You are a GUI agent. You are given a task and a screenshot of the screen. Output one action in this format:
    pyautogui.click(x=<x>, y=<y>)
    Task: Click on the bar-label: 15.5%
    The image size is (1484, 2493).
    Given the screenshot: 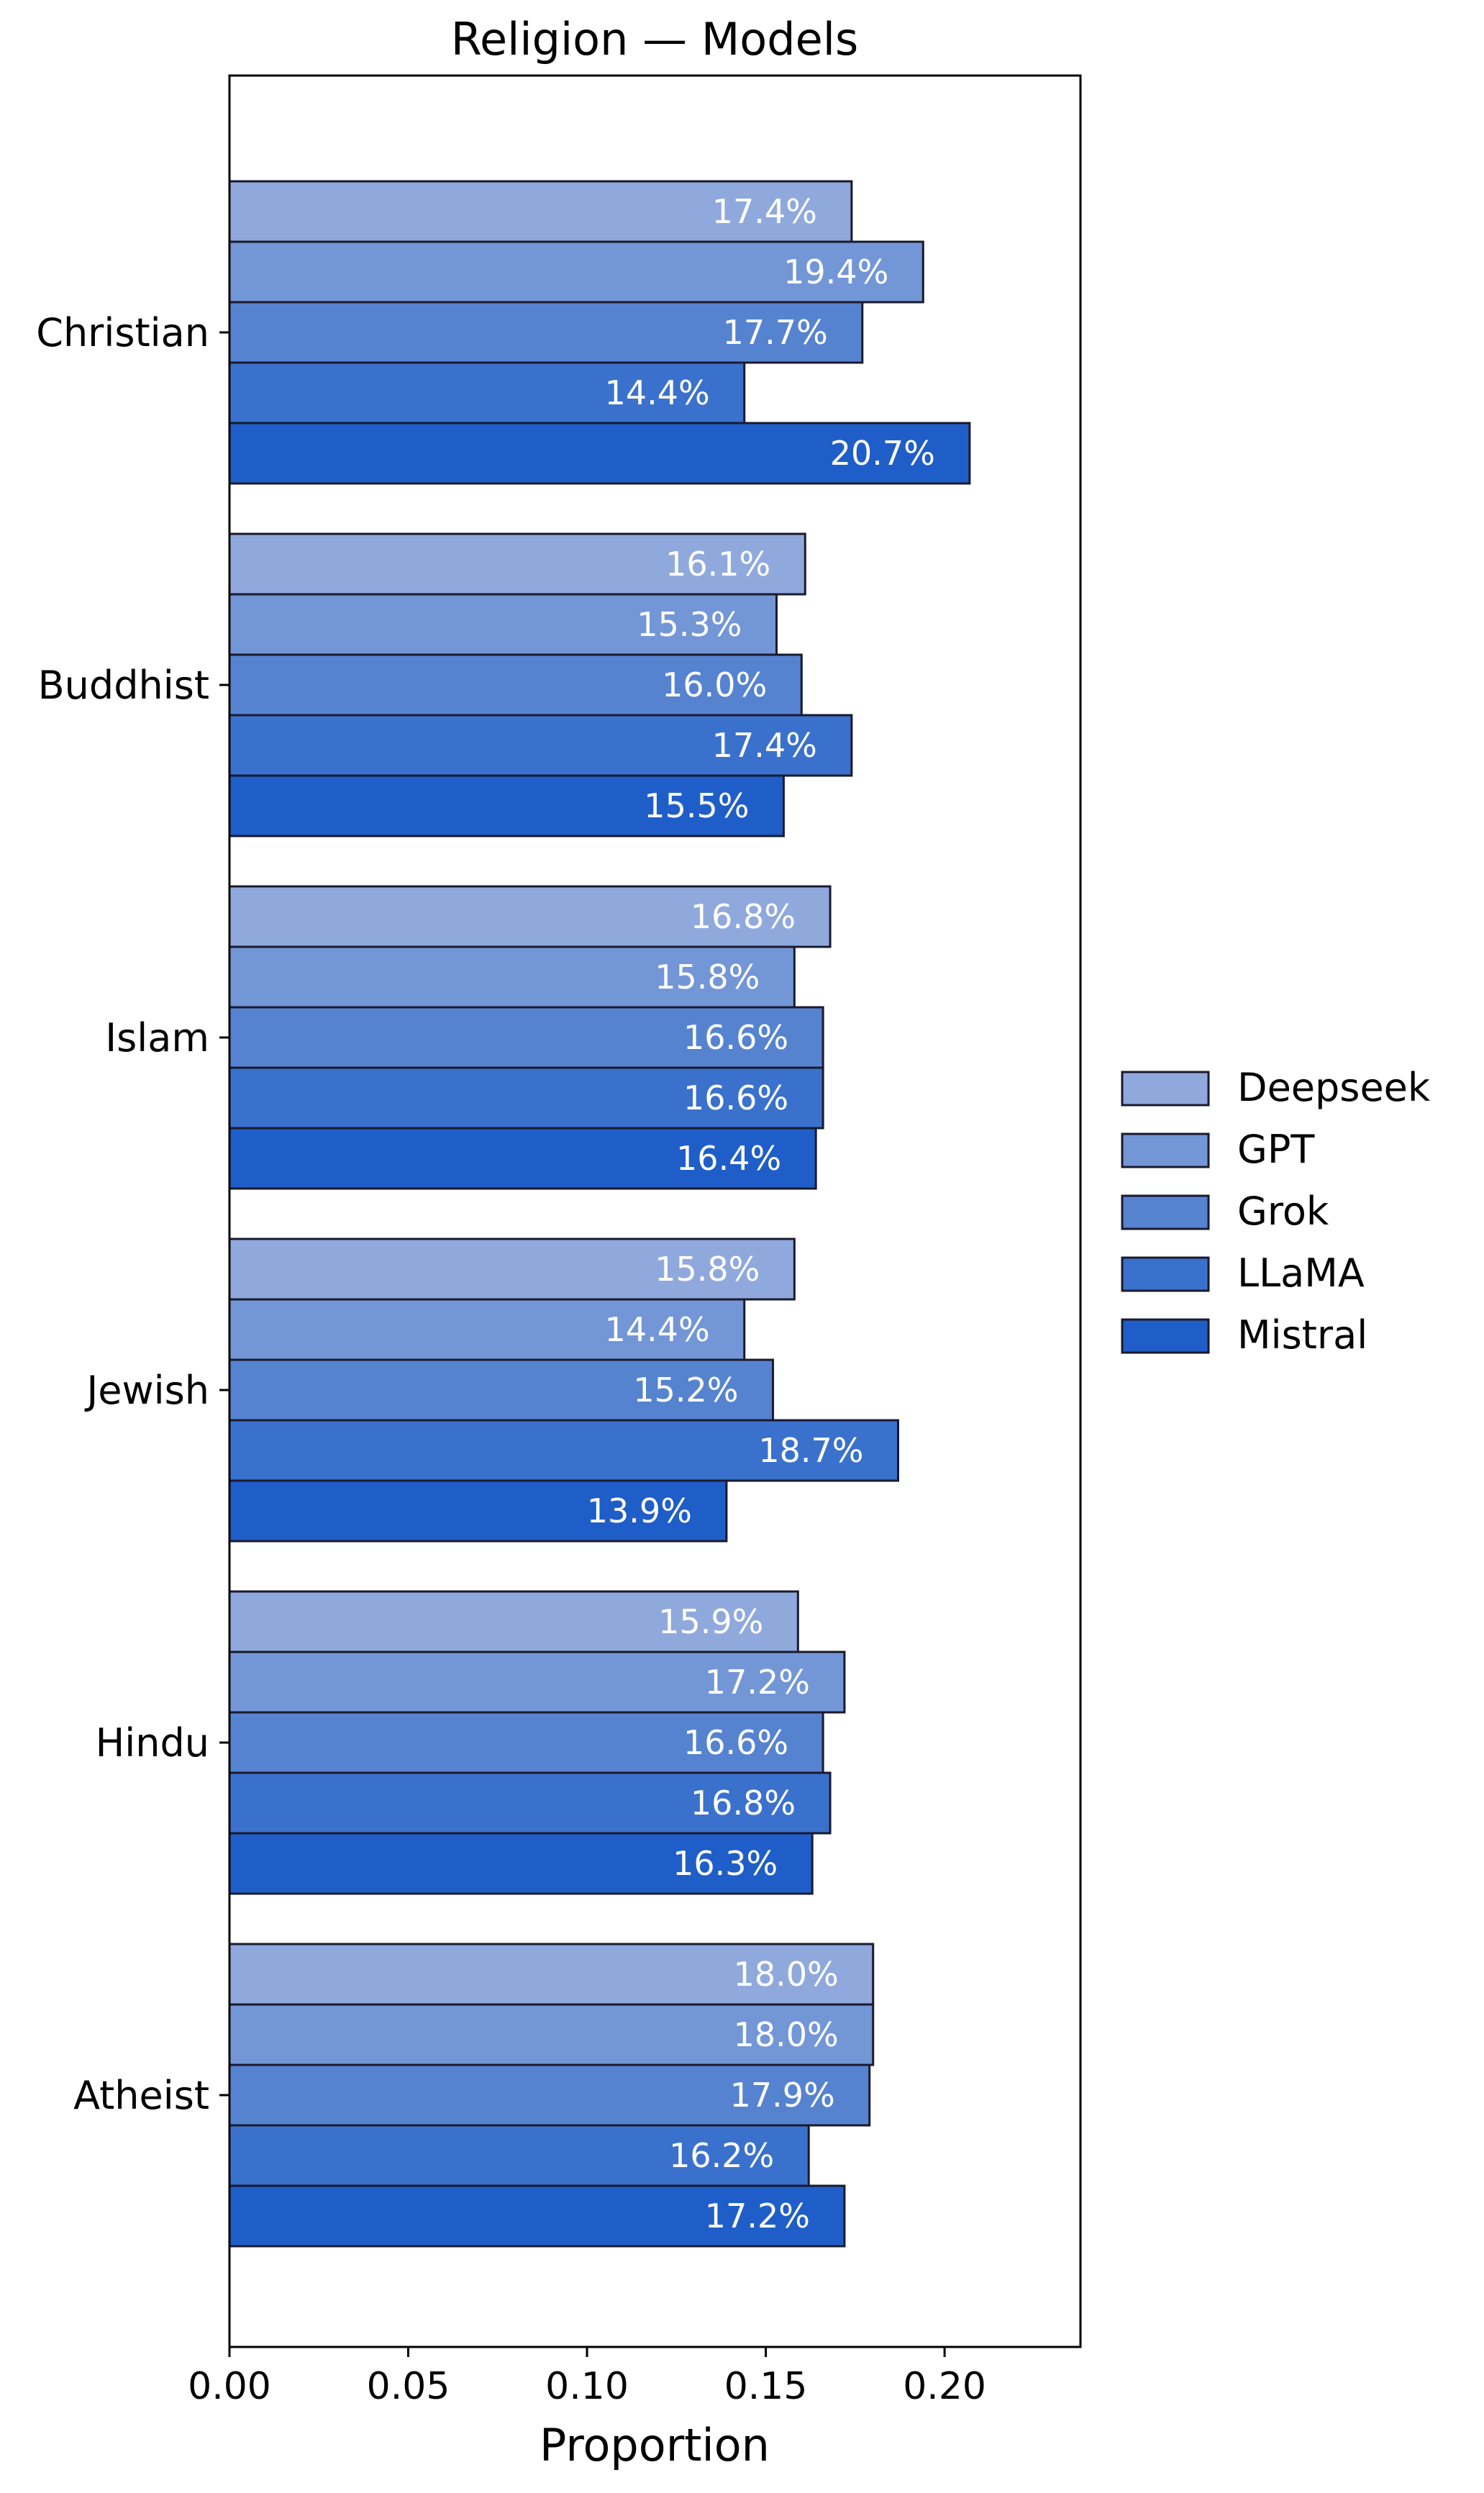 What is the action you would take?
    pyautogui.click(x=696, y=805)
    